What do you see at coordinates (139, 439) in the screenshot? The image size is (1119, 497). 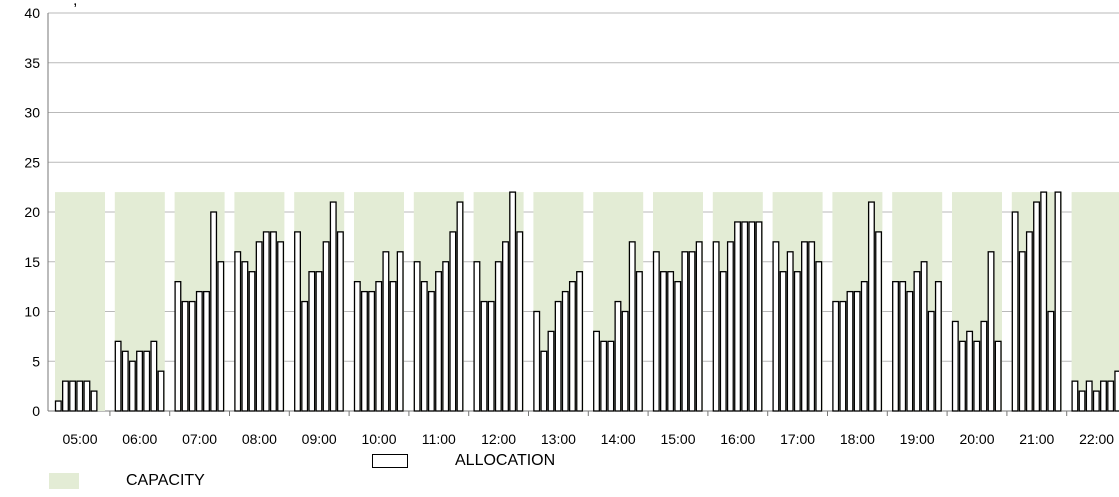 I see `x-tick-label: 06:00` at bounding box center [139, 439].